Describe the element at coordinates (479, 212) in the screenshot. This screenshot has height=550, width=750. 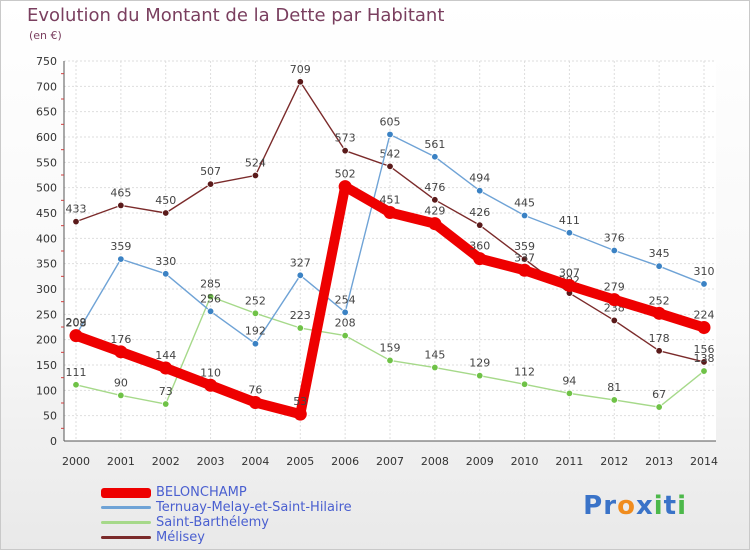
I see `data-label-melisey: 426` at that location.